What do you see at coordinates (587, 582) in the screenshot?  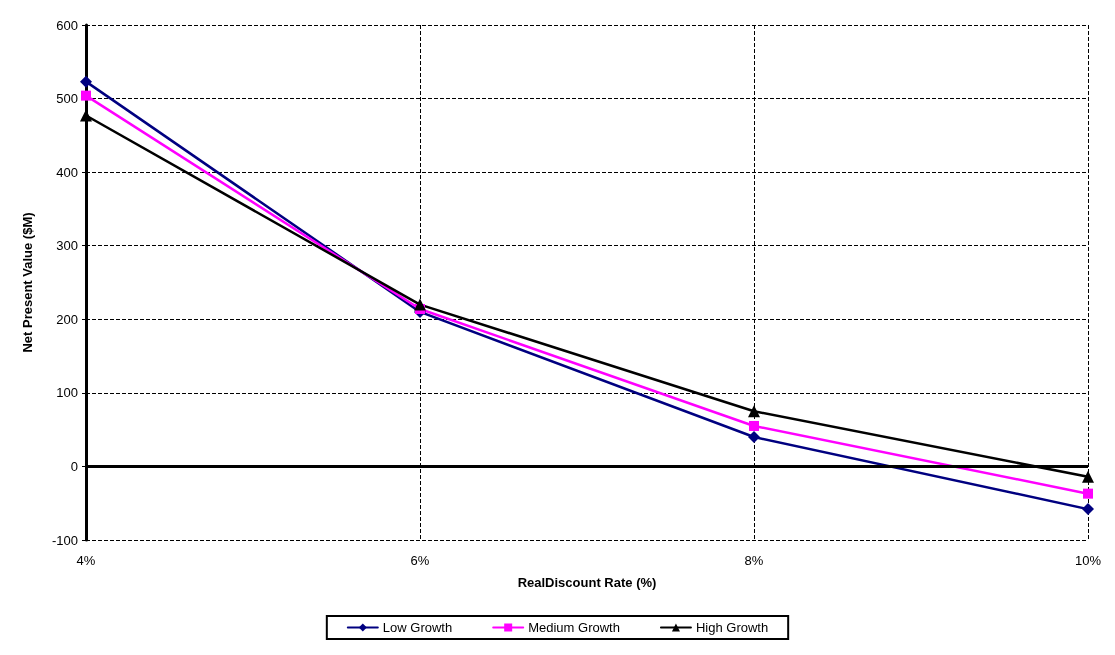 I see `x-axis-title: RealDiscount Rate (%)` at bounding box center [587, 582].